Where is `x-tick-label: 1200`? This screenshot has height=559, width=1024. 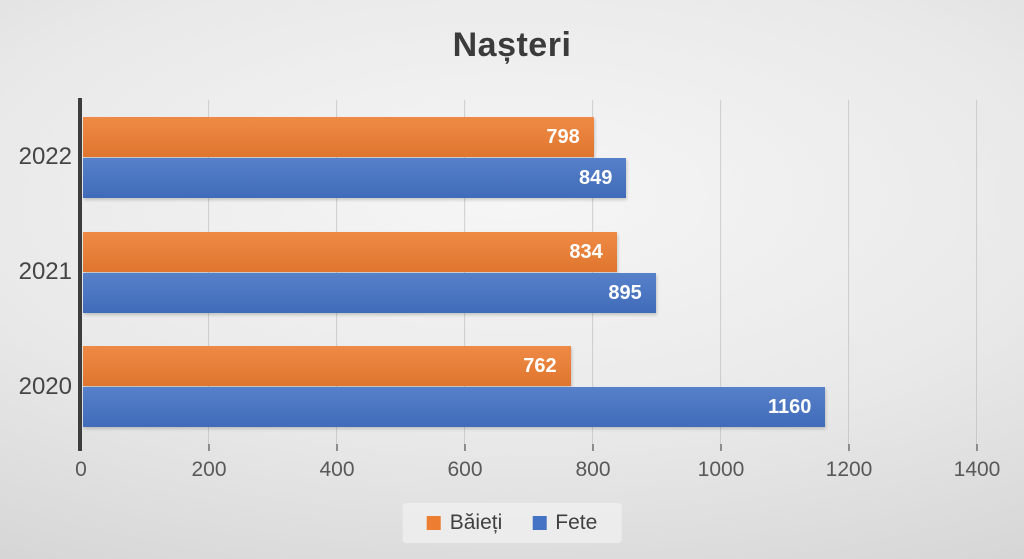 x-tick-label: 1200 is located at coordinates (849, 469).